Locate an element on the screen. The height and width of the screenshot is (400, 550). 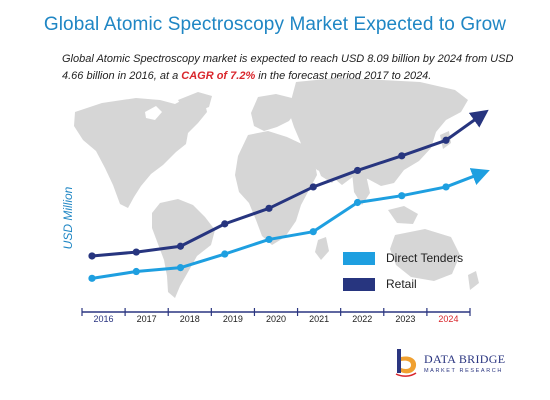
legend-swatch-direct-tenders is located at coordinates (359, 258).